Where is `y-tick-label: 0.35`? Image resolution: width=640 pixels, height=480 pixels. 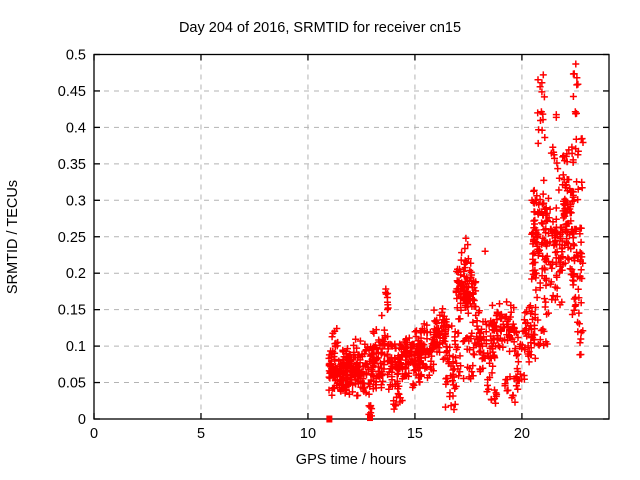 y-tick-label: 0.35 is located at coordinates (72, 165).